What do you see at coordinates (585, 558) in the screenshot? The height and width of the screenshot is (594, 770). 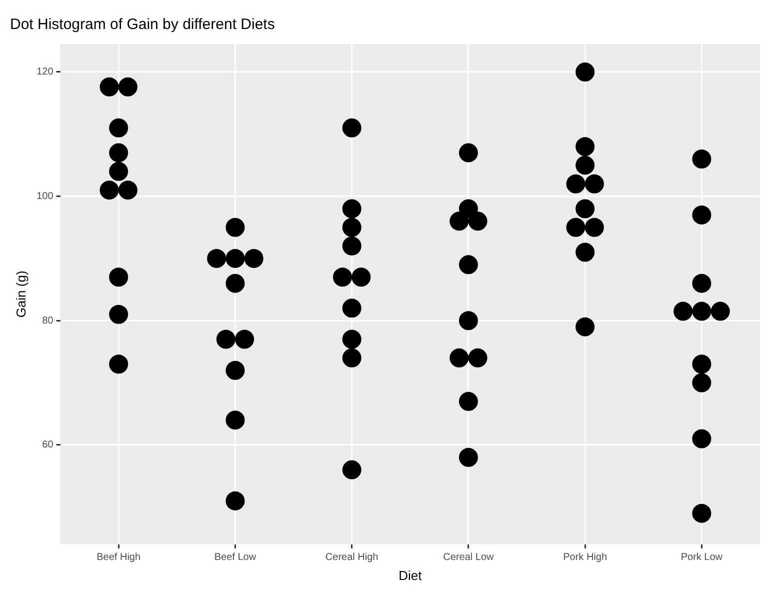 I see `x-tick-label: Pork High` at bounding box center [585, 558].